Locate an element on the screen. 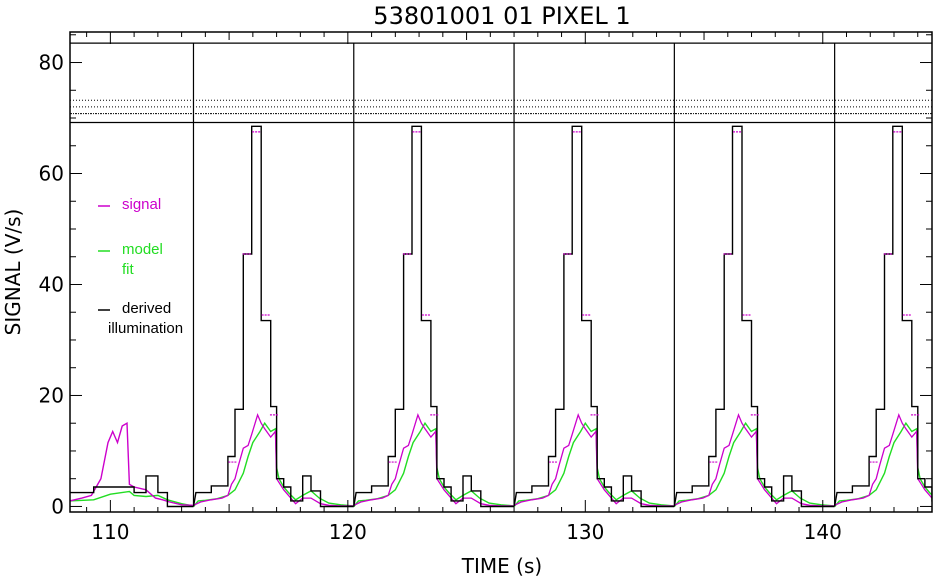  legend-entry-signal: signal is located at coordinates (129, 204).